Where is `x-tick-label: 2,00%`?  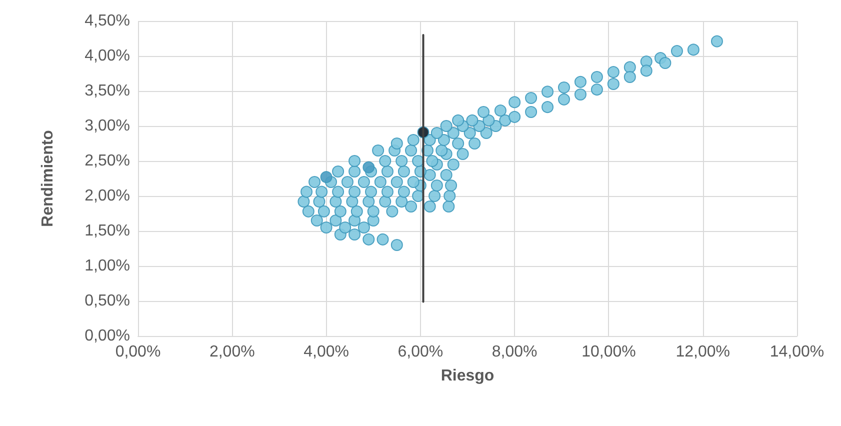
x-tick-label: 2,00% is located at coordinates (232, 352).